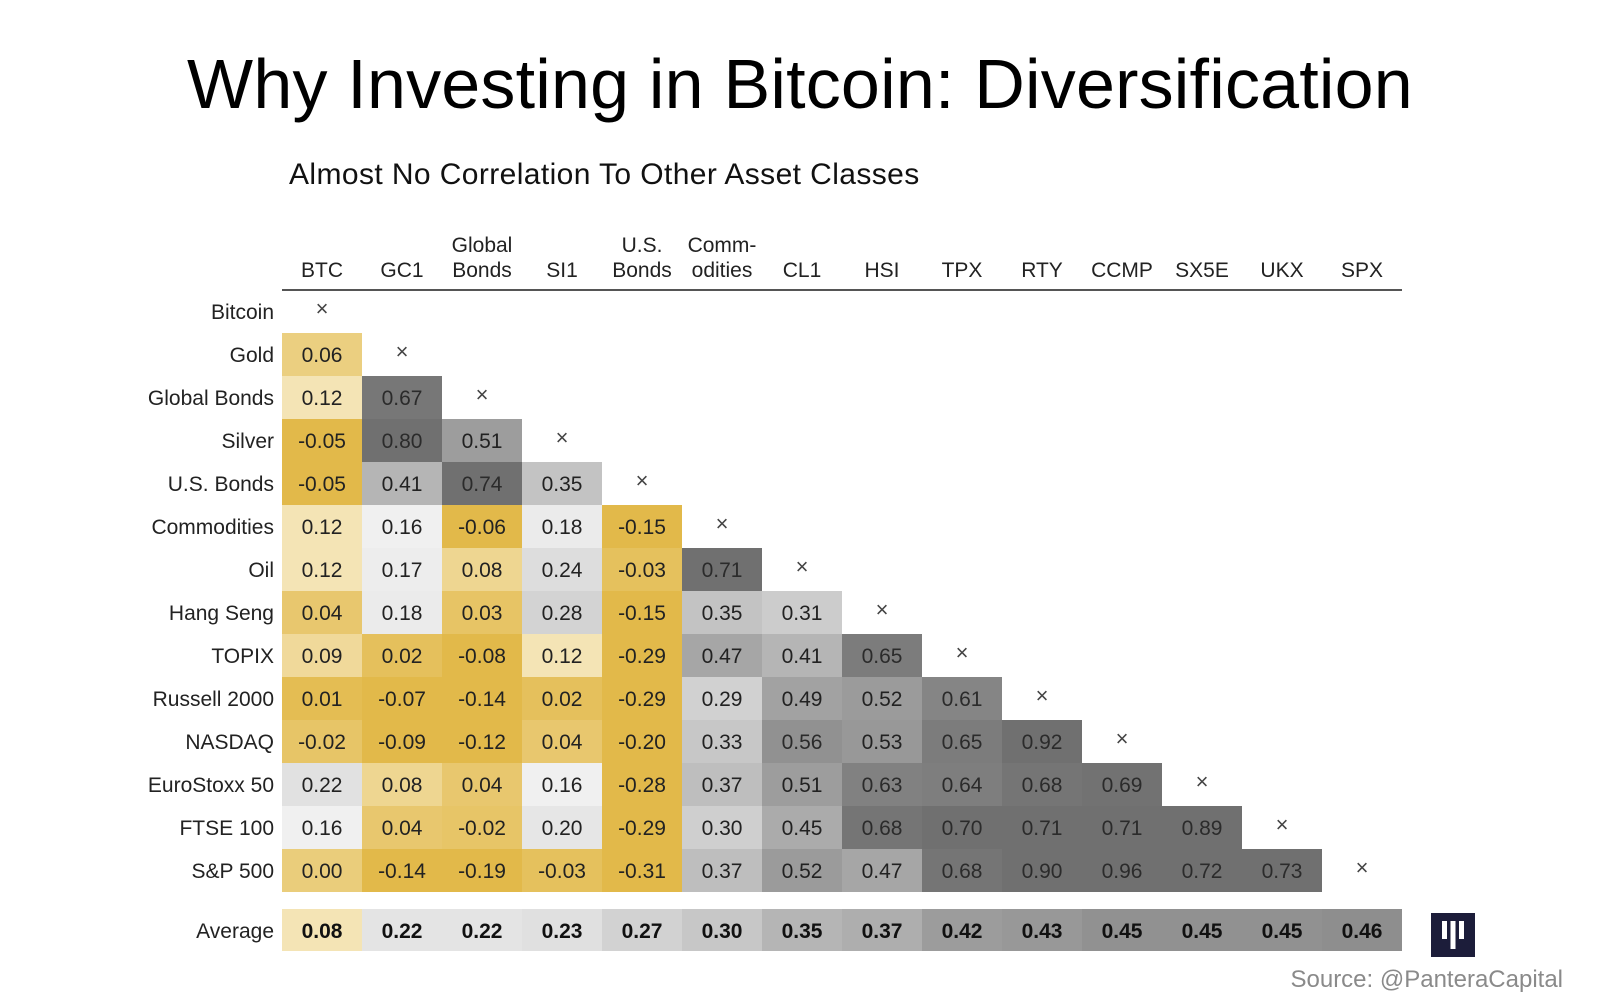  Describe the element at coordinates (642, 245) in the screenshot. I see `column-header-line1: U.S.` at that location.